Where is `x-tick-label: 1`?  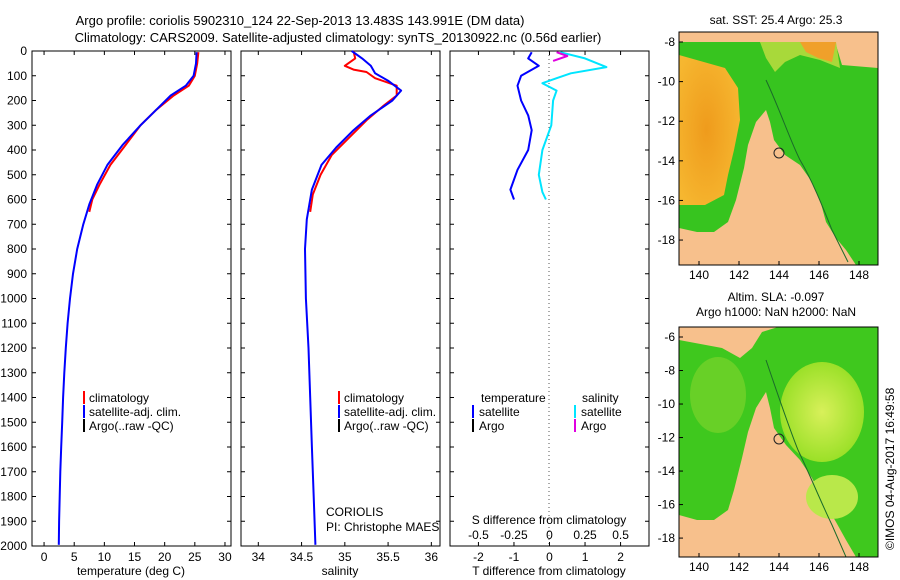
x-tick-label: 1 is located at coordinates (585, 557).